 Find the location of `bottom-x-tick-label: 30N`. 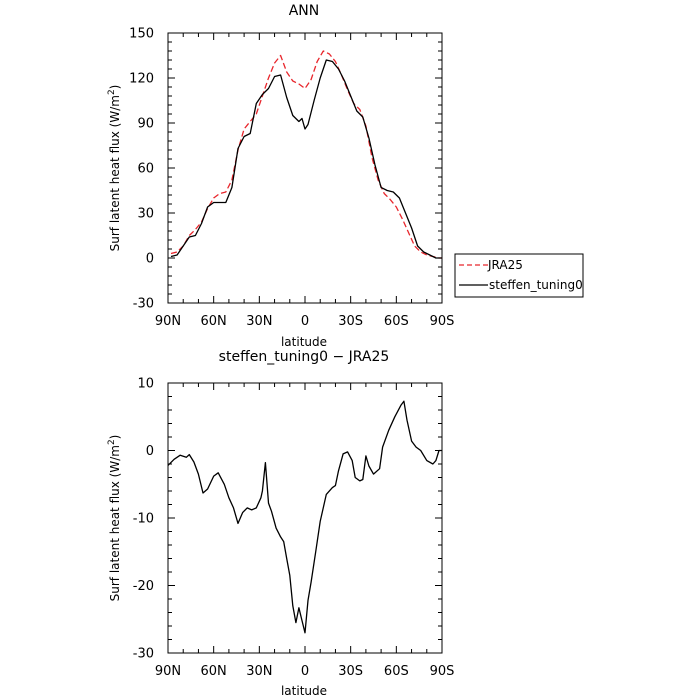

bottom-x-tick-label: 30N is located at coordinates (259, 671).